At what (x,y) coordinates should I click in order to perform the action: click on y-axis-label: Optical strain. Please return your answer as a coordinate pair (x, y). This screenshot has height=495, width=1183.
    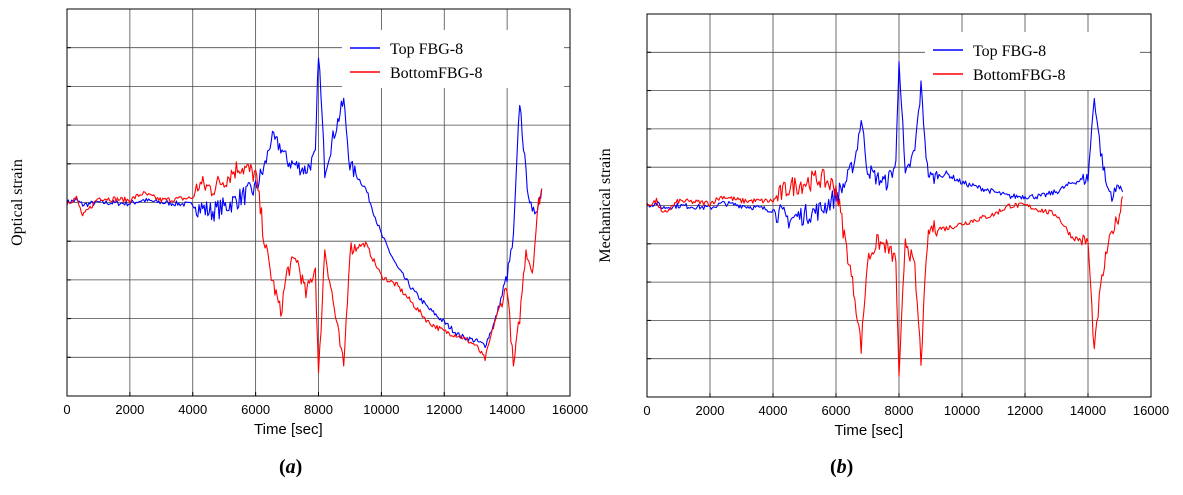
    Looking at the image, I should click on (17, 202).